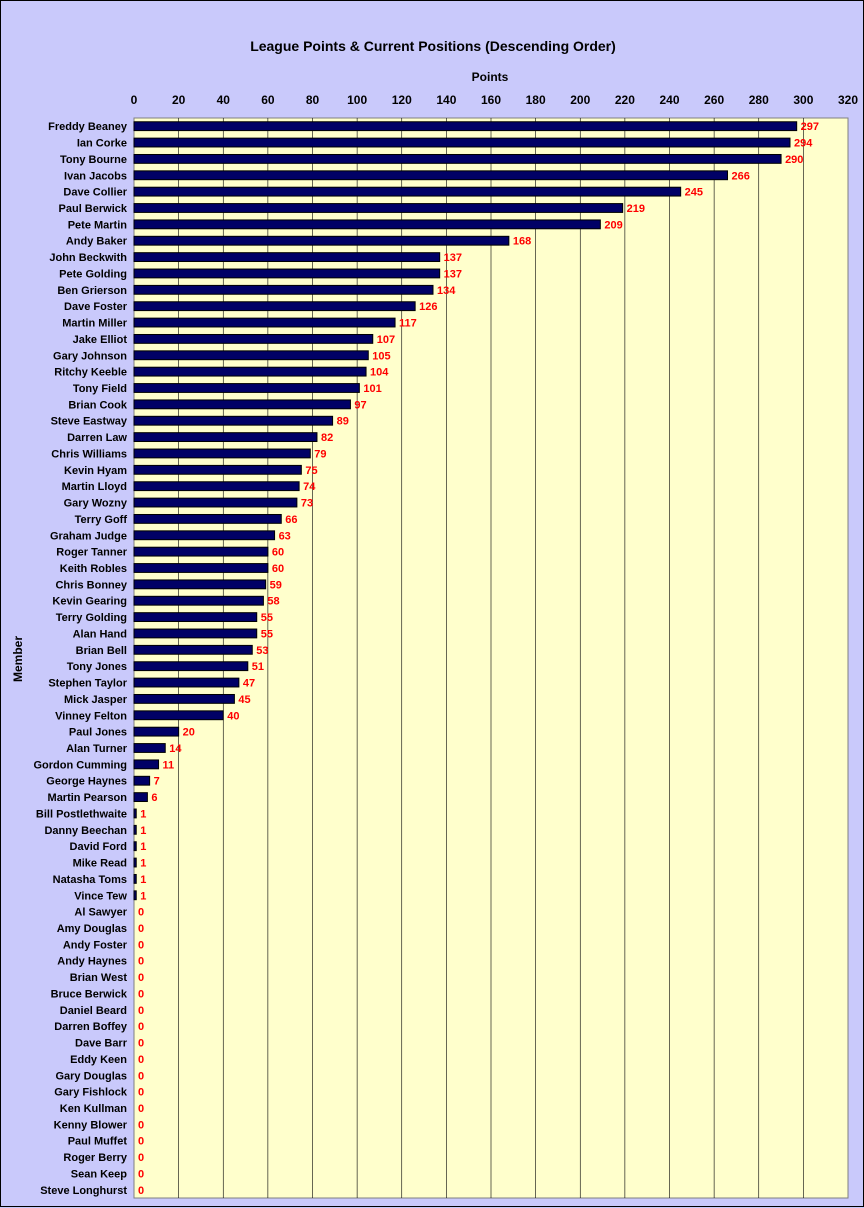  What do you see at coordinates (357, 100) in the screenshot?
I see `x-tick-label: 100` at bounding box center [357, 100].